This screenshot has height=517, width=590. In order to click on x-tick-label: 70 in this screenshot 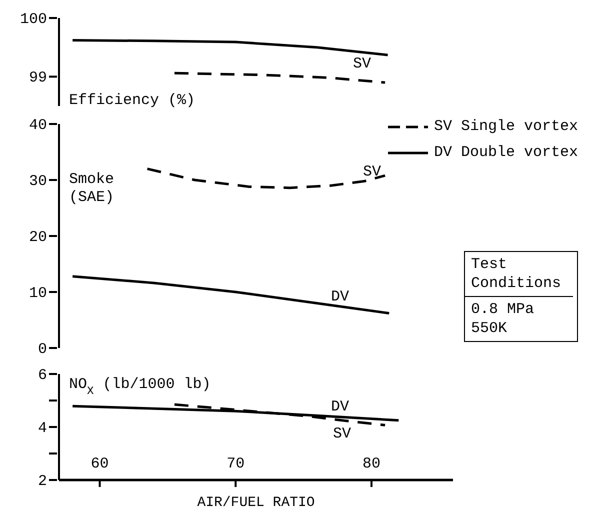, I will do `click(235, 464)`.